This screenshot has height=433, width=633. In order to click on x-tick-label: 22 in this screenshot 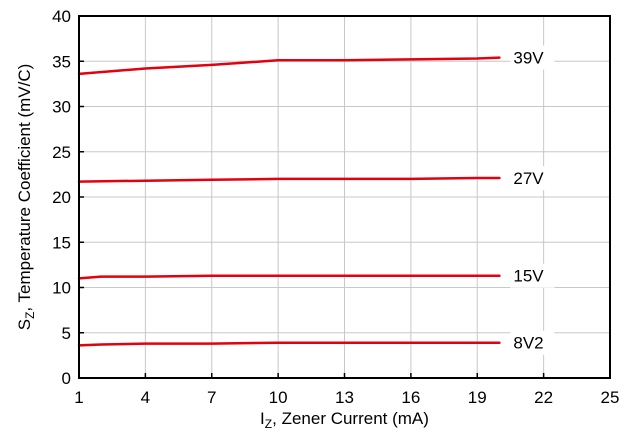, I will do `click(543, 397)`.